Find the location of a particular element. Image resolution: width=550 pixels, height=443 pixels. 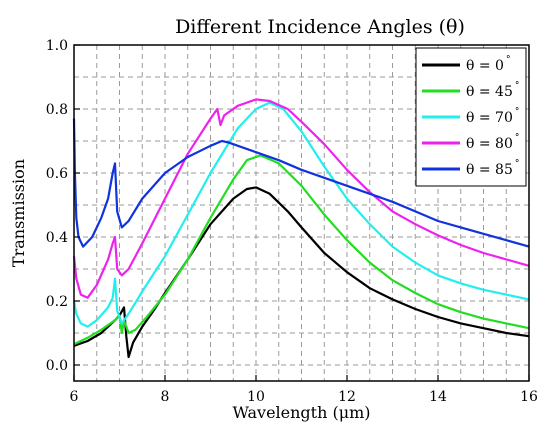

chart-title: Different Incidence Angles (θ) is located at coordinates (320, 27).